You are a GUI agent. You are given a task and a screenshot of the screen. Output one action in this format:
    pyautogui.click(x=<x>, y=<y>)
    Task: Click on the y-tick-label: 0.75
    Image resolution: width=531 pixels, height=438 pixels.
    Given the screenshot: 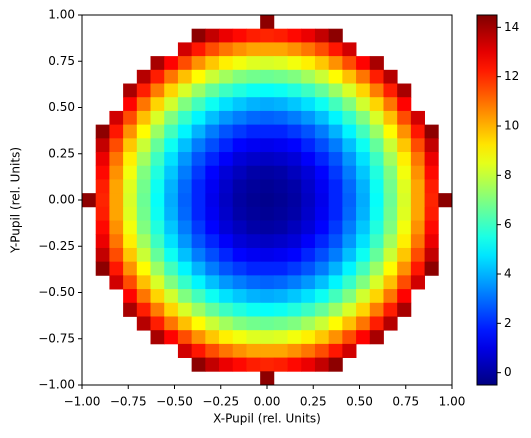 What is the action you would take?
    pyautogui.click(x=61, y=61)
    